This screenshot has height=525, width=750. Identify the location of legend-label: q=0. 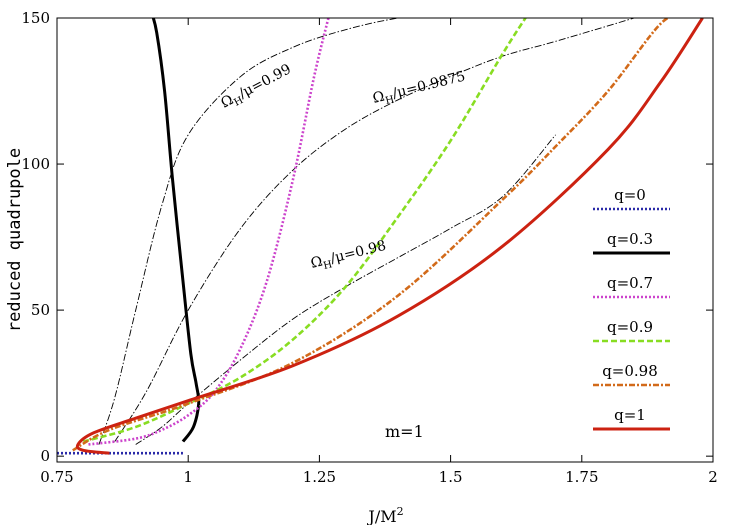
(630, 195).